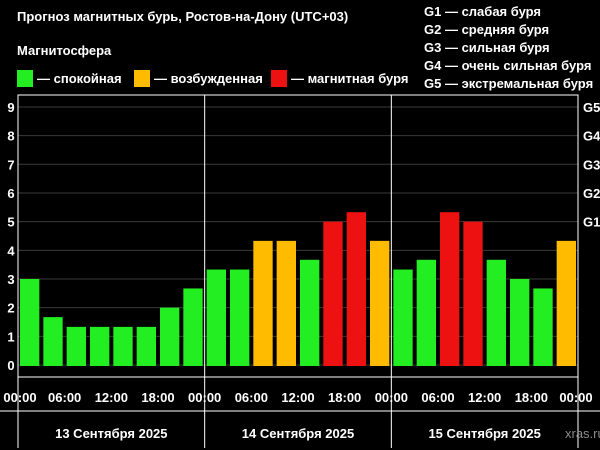 The image size is (600, 450). Describe the element at coordinates (11, 250) in the screenshot. I see `y-tick-label: 4` at that location.